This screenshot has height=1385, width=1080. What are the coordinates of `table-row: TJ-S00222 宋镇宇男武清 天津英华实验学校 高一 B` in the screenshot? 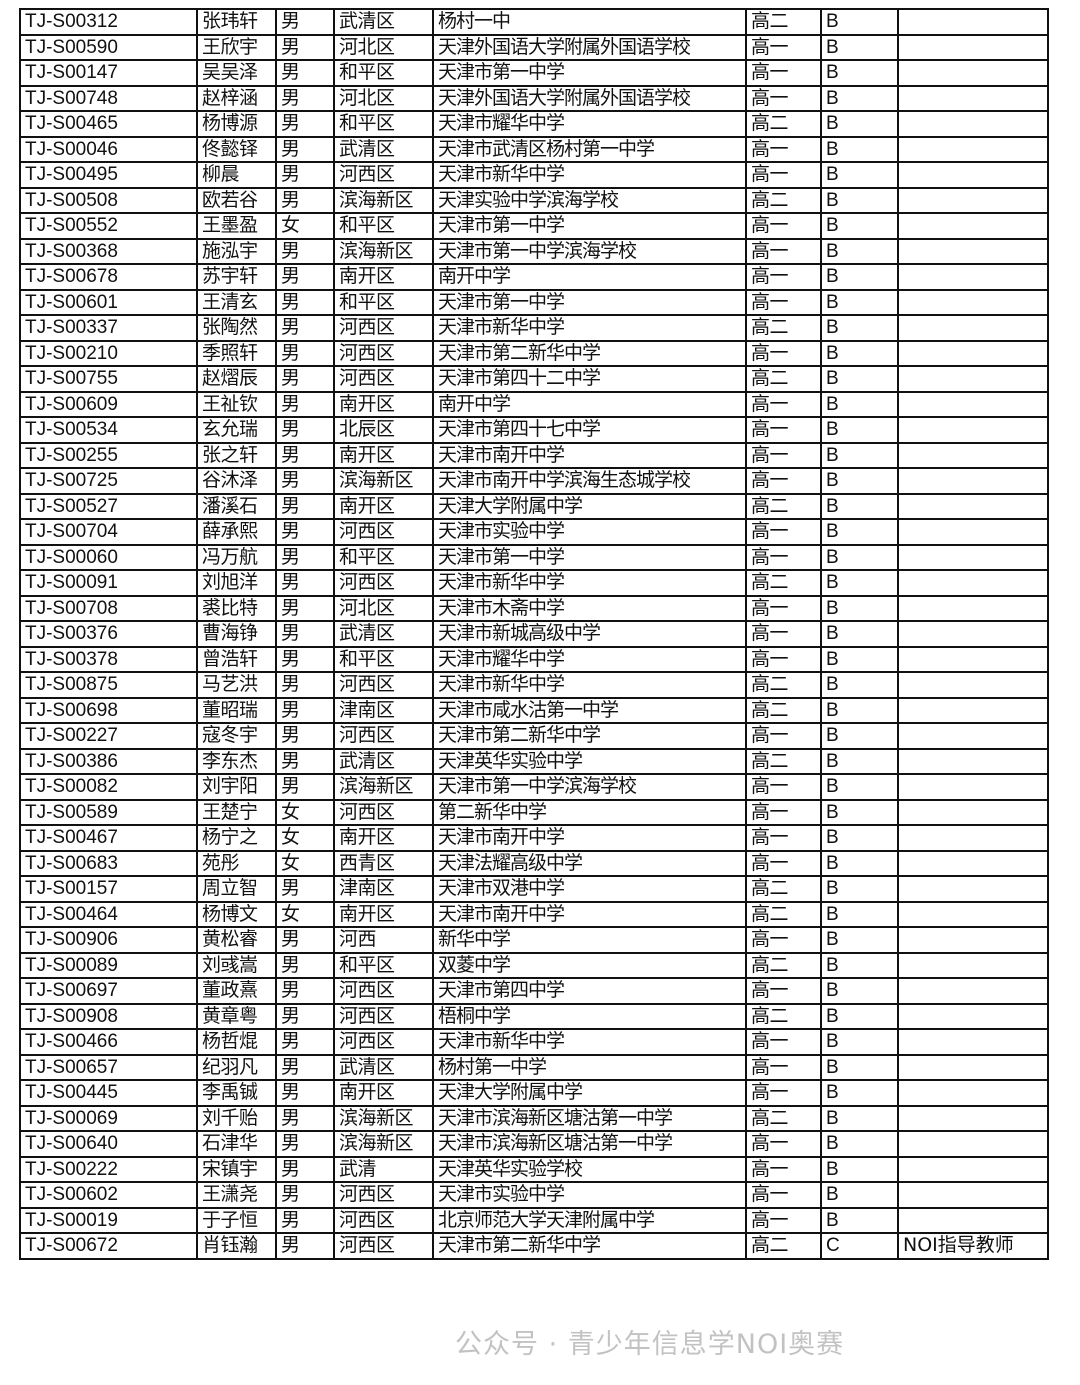 It's located at (534, 1169).